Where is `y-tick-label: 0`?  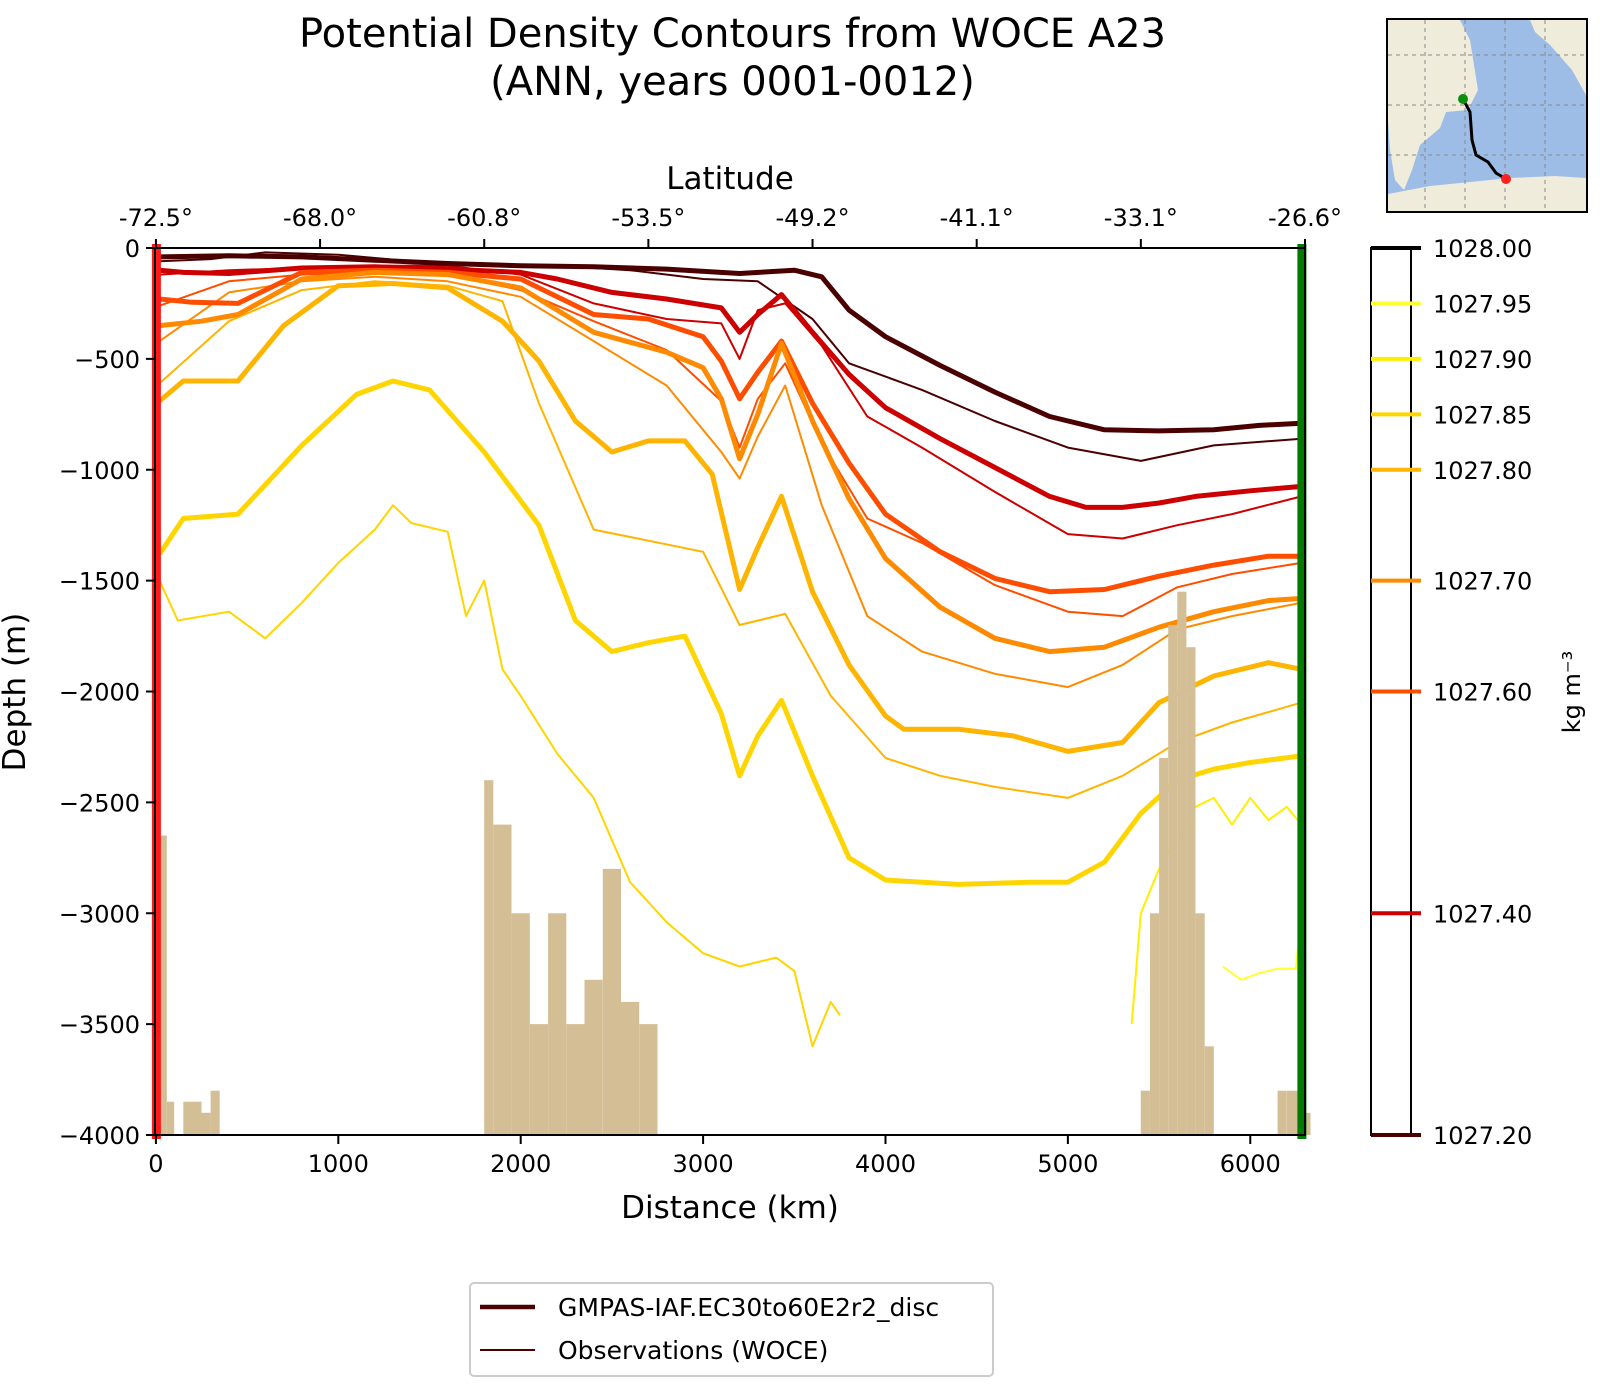
y-tick-label: 0 is located at coordinates (132, 249).